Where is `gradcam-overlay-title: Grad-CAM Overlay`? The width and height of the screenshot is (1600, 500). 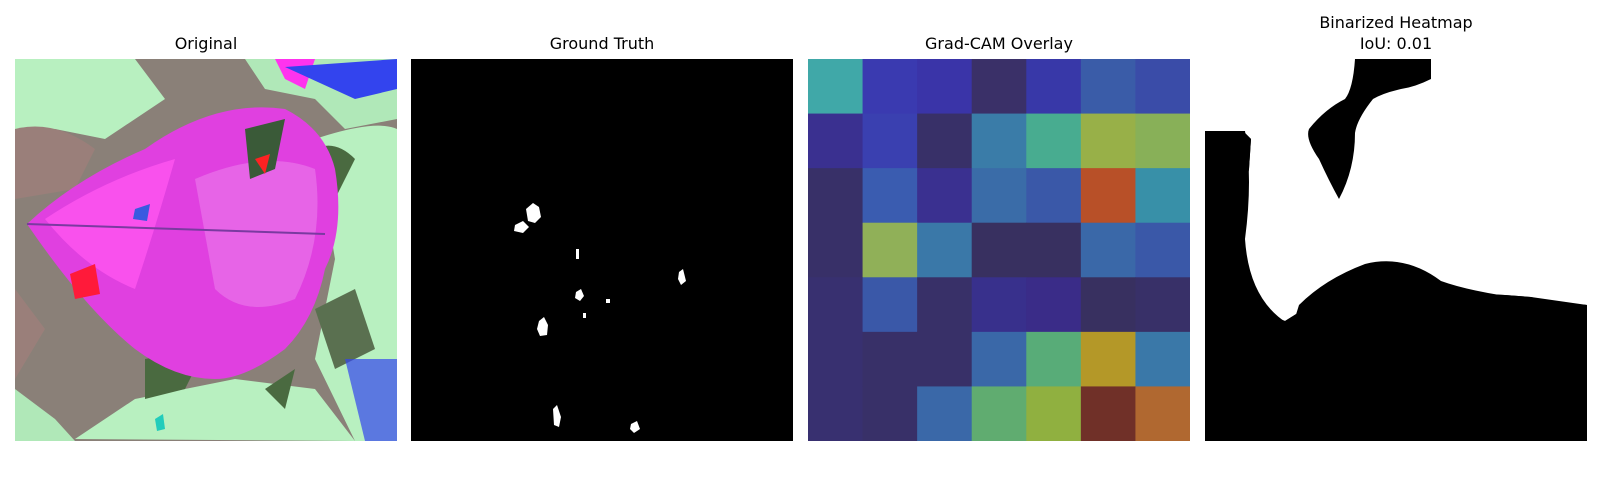
gradcam-overlay-title: Grad-CAM Overlay is located at coordinates (999, 43).